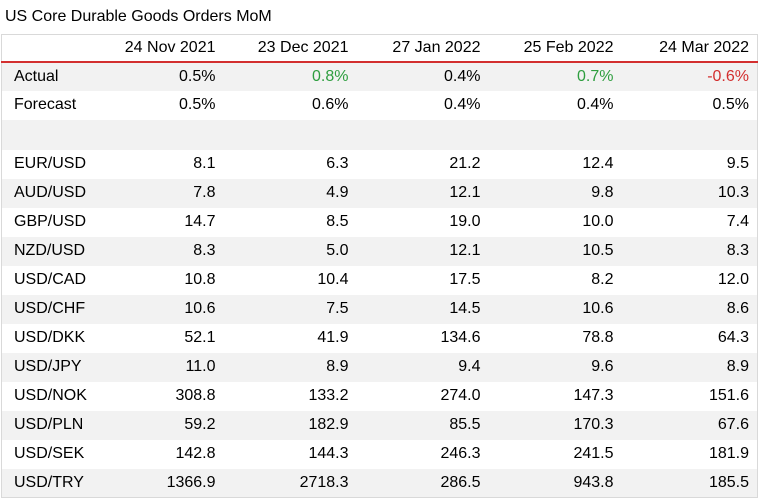  I want to click on table-cell: 144.3, so click(328, 453).